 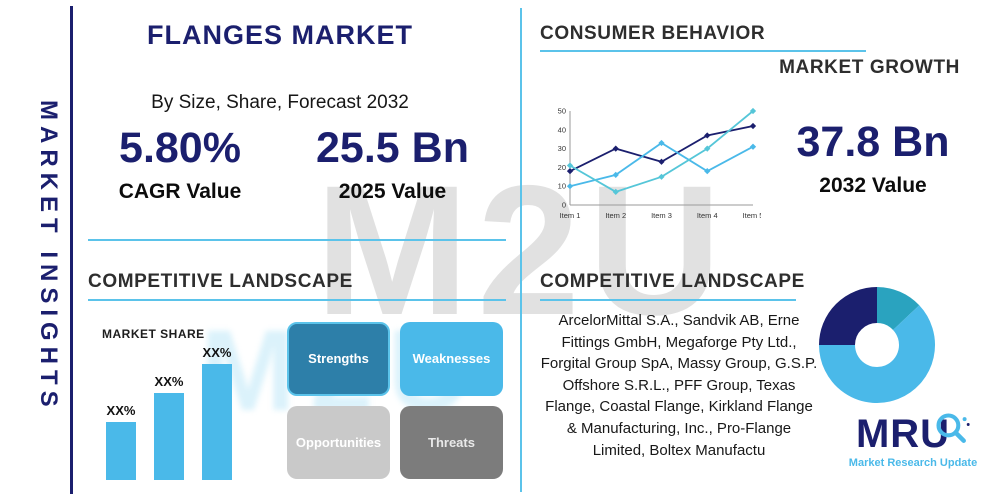 I want to click on swot-weaknesses: Weaknesses, so click(x=451, y=359).